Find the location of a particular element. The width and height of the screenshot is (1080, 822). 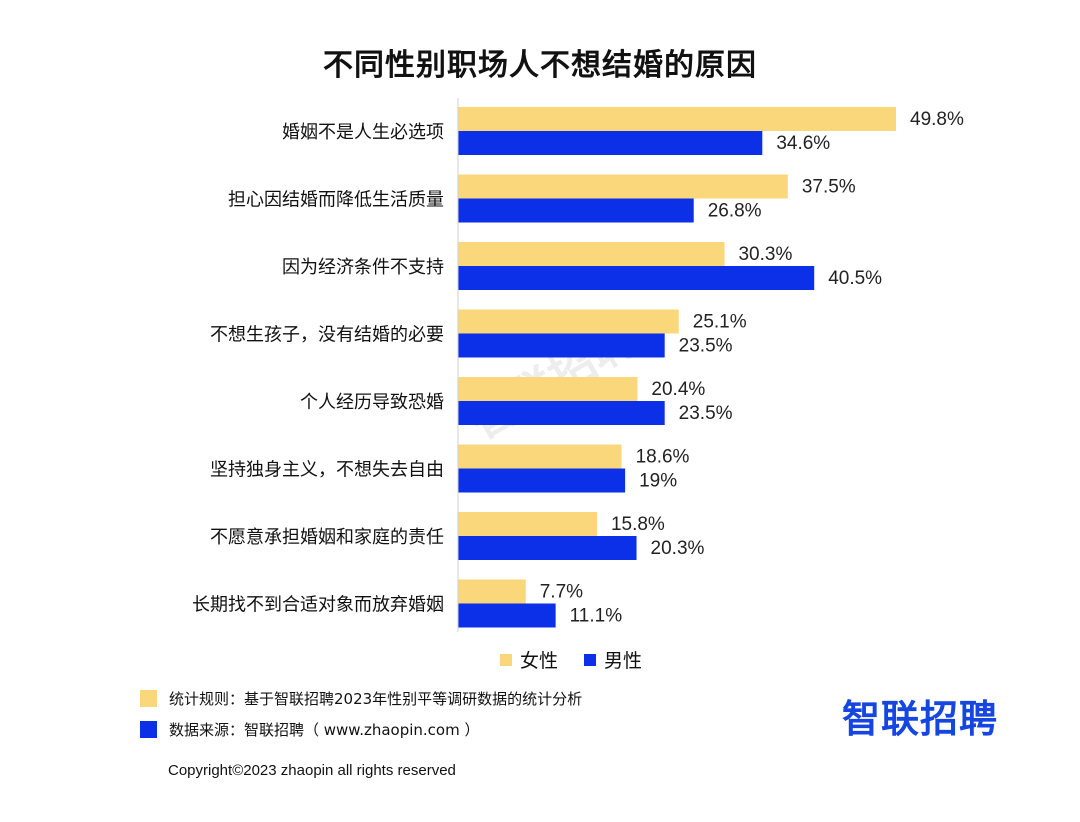

legend-label-male: 男性 is located at coordinates (623, 661).